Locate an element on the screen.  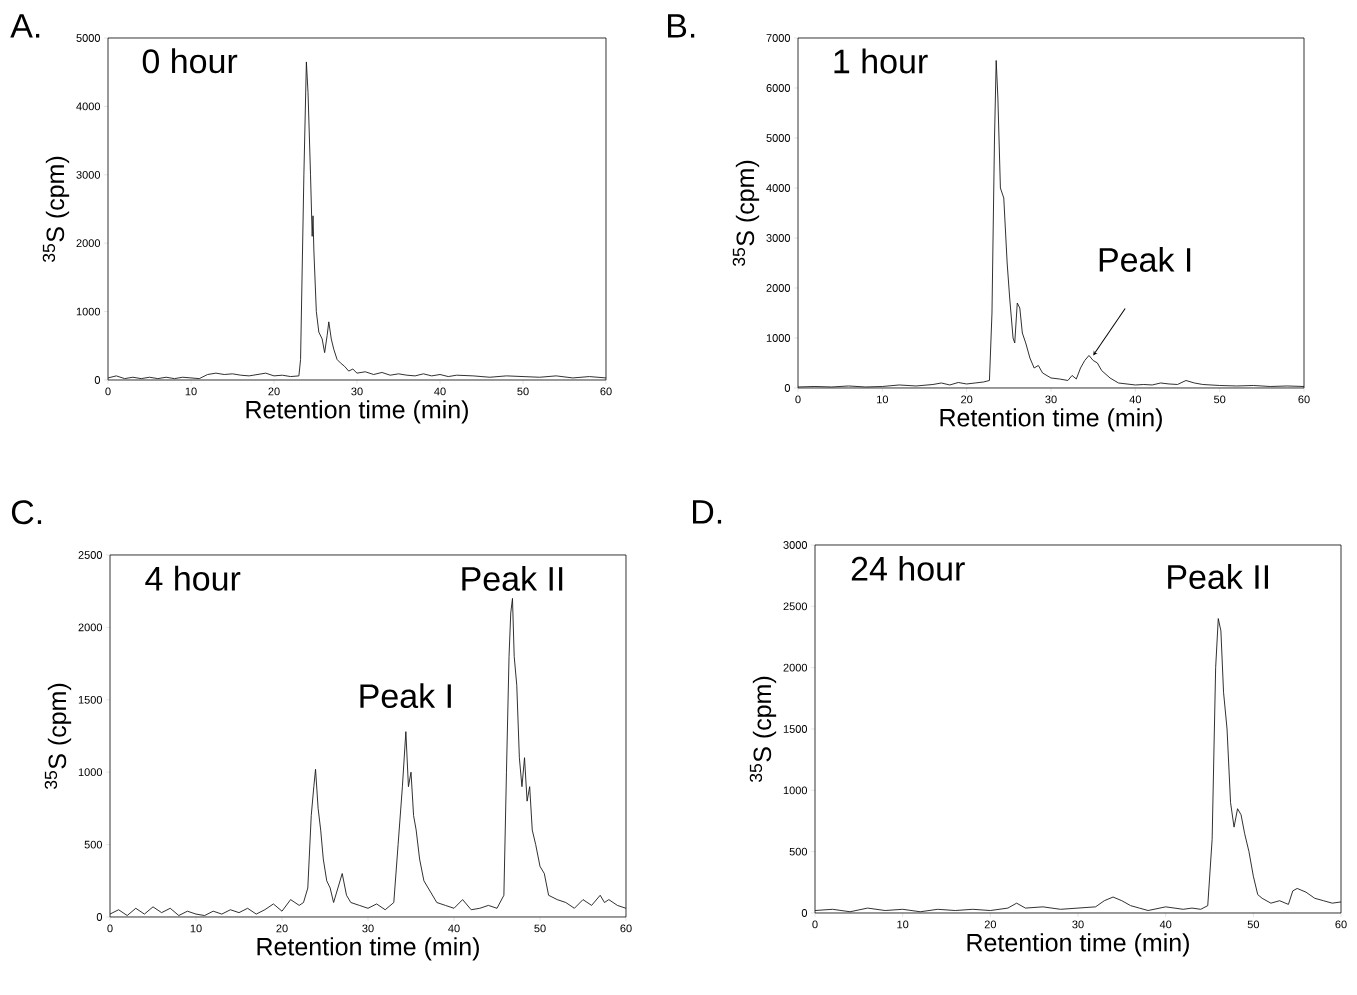
line-series is located at coordinates (1078, 765).